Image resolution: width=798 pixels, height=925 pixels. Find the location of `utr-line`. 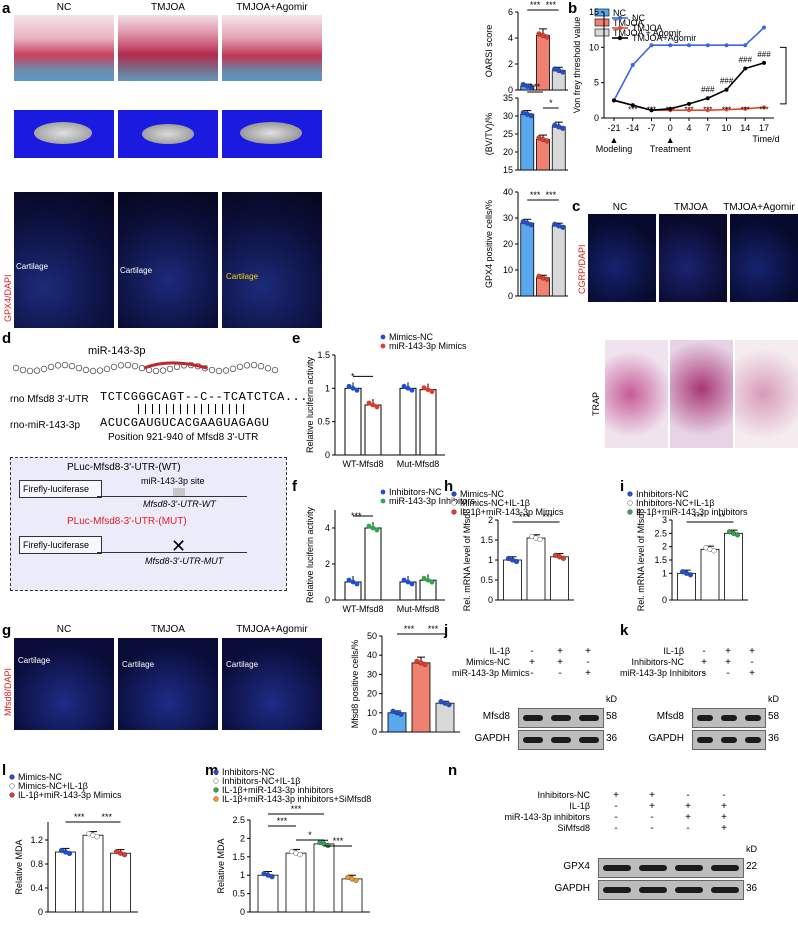

utr-line is located at coordinates (172, 552).